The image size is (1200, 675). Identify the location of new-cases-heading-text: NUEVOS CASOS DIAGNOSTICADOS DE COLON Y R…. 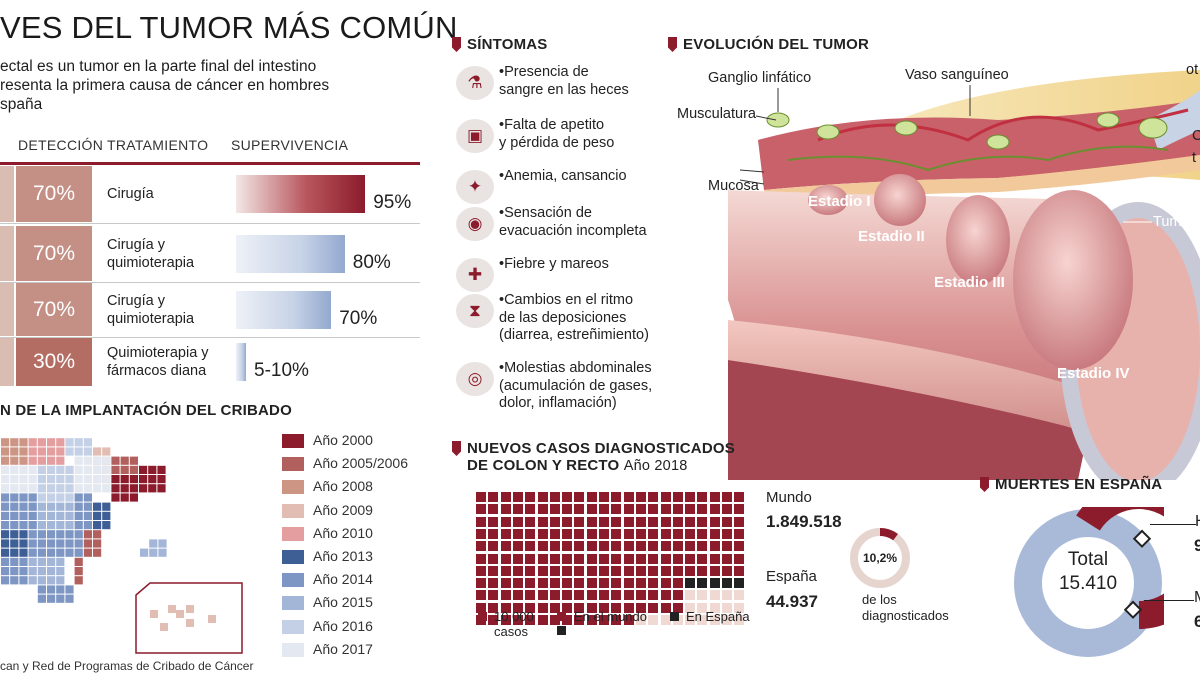
(601, 457).